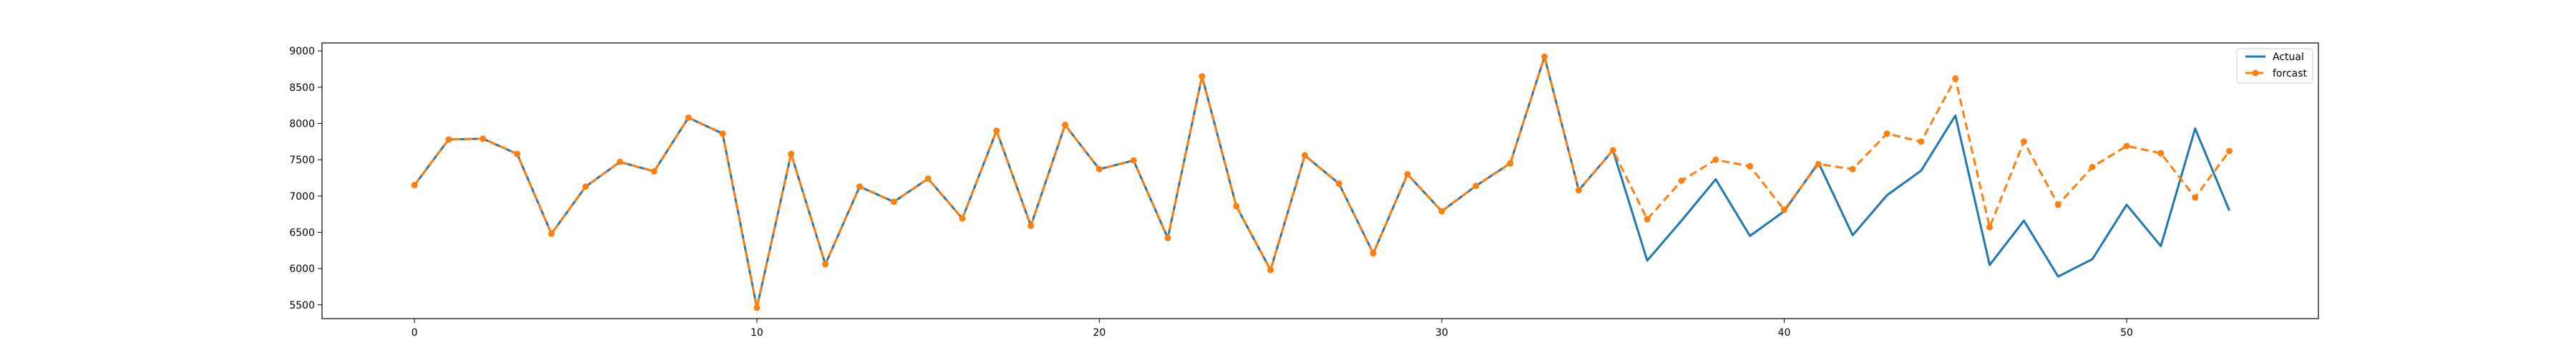 This screenshot has height=358, width=2576. Describe the element at coordinates (302, 232) in the screenshot. I see `y-tick-label: 6500` at that location.